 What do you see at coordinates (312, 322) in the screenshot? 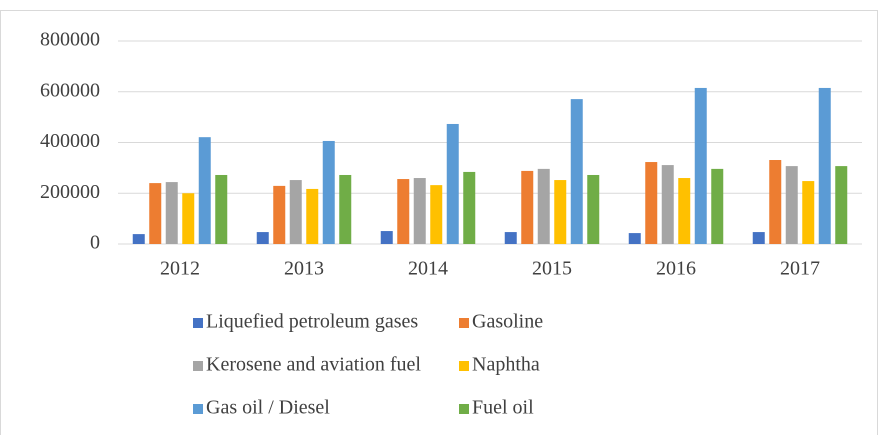
I see `legend-label: Liquefied petroleum gases` at bounding box center [312, 322].